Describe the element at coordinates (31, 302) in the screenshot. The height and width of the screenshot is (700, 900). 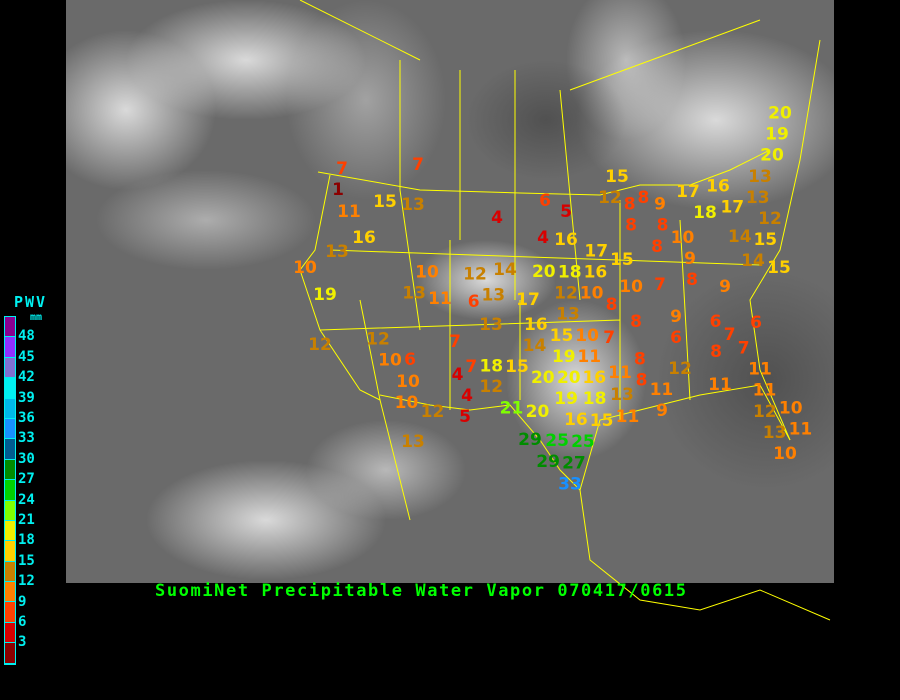
I see `legend-title: PWV` at that location.